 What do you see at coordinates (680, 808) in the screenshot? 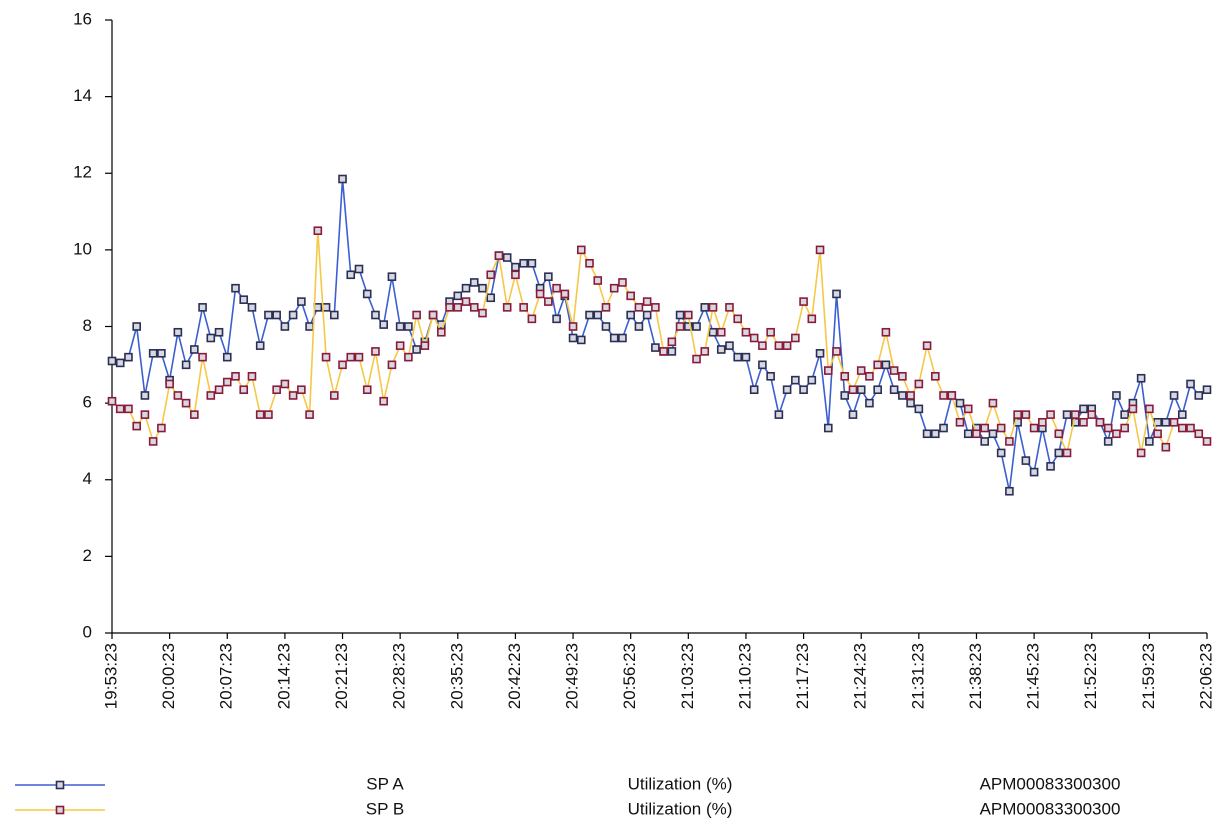
I see `legend-metric: Utilization (%)` at bounding box center [680, 808].